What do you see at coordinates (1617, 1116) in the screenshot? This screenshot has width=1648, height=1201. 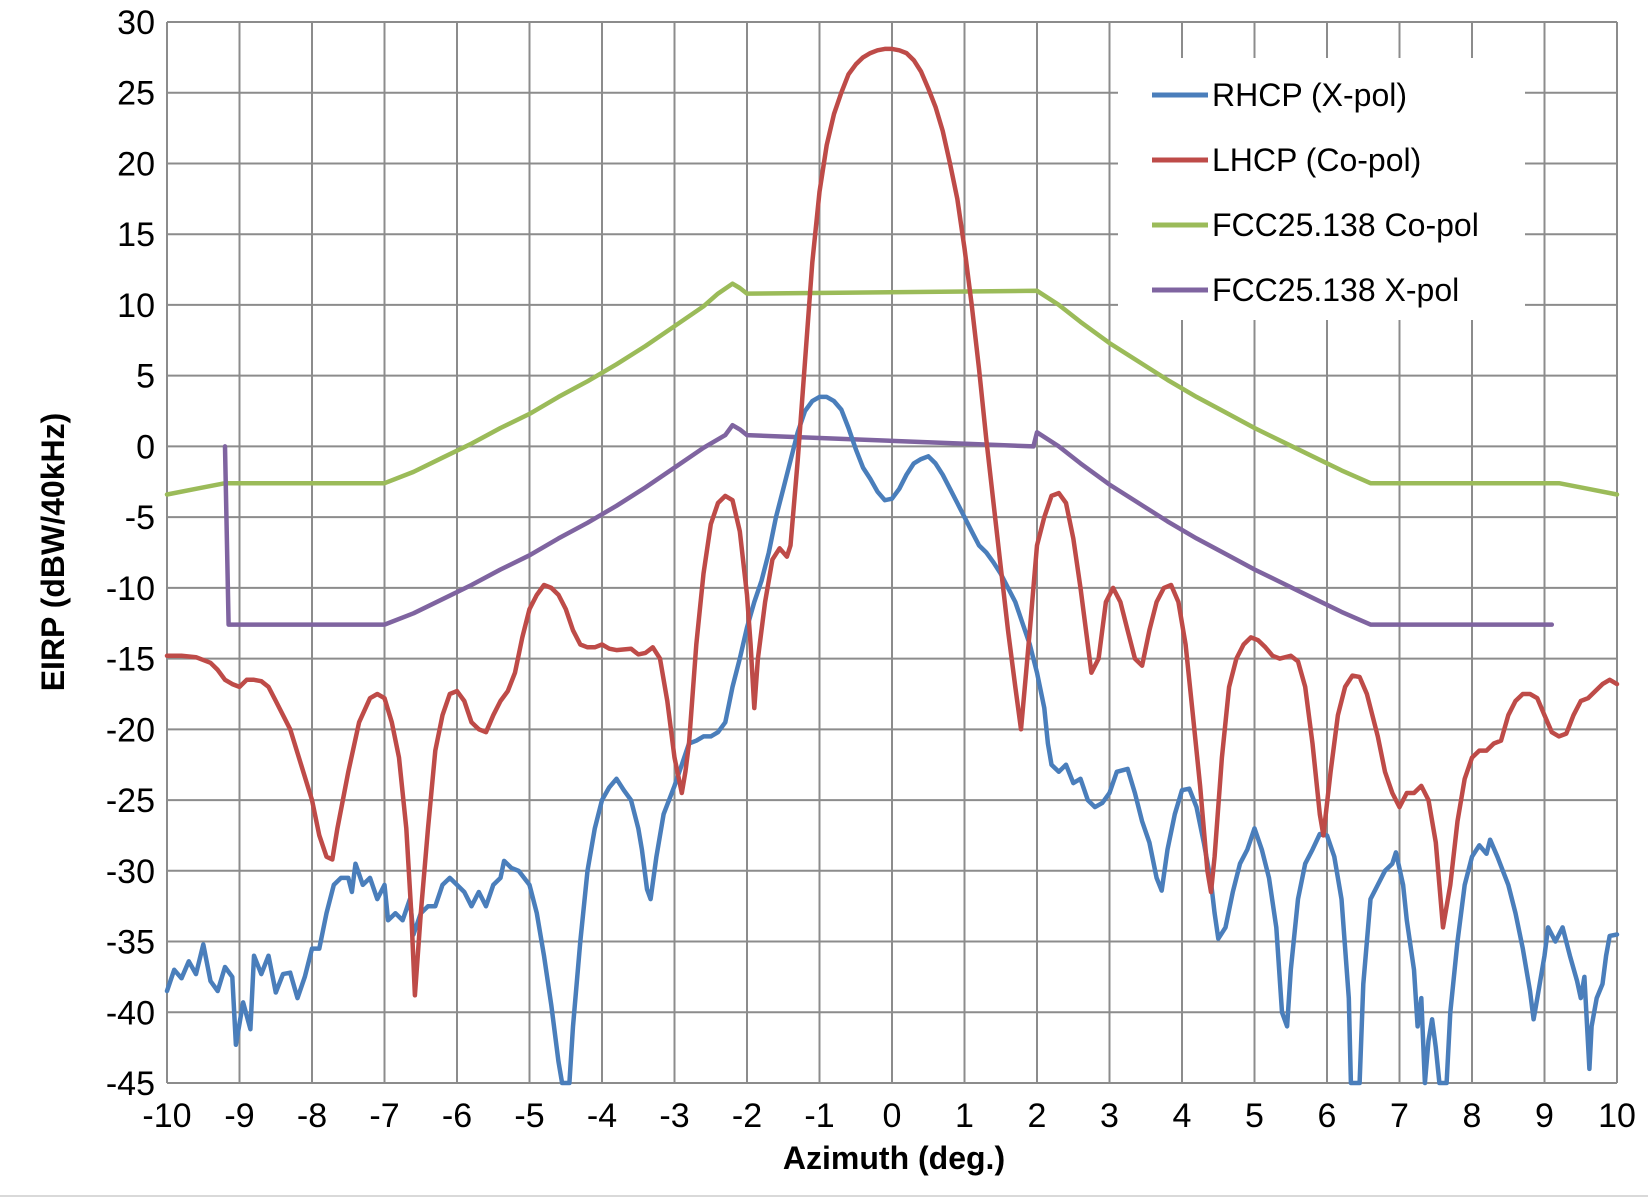 I see `x-tick-label: 10` at bounding box center [1617, 1116].